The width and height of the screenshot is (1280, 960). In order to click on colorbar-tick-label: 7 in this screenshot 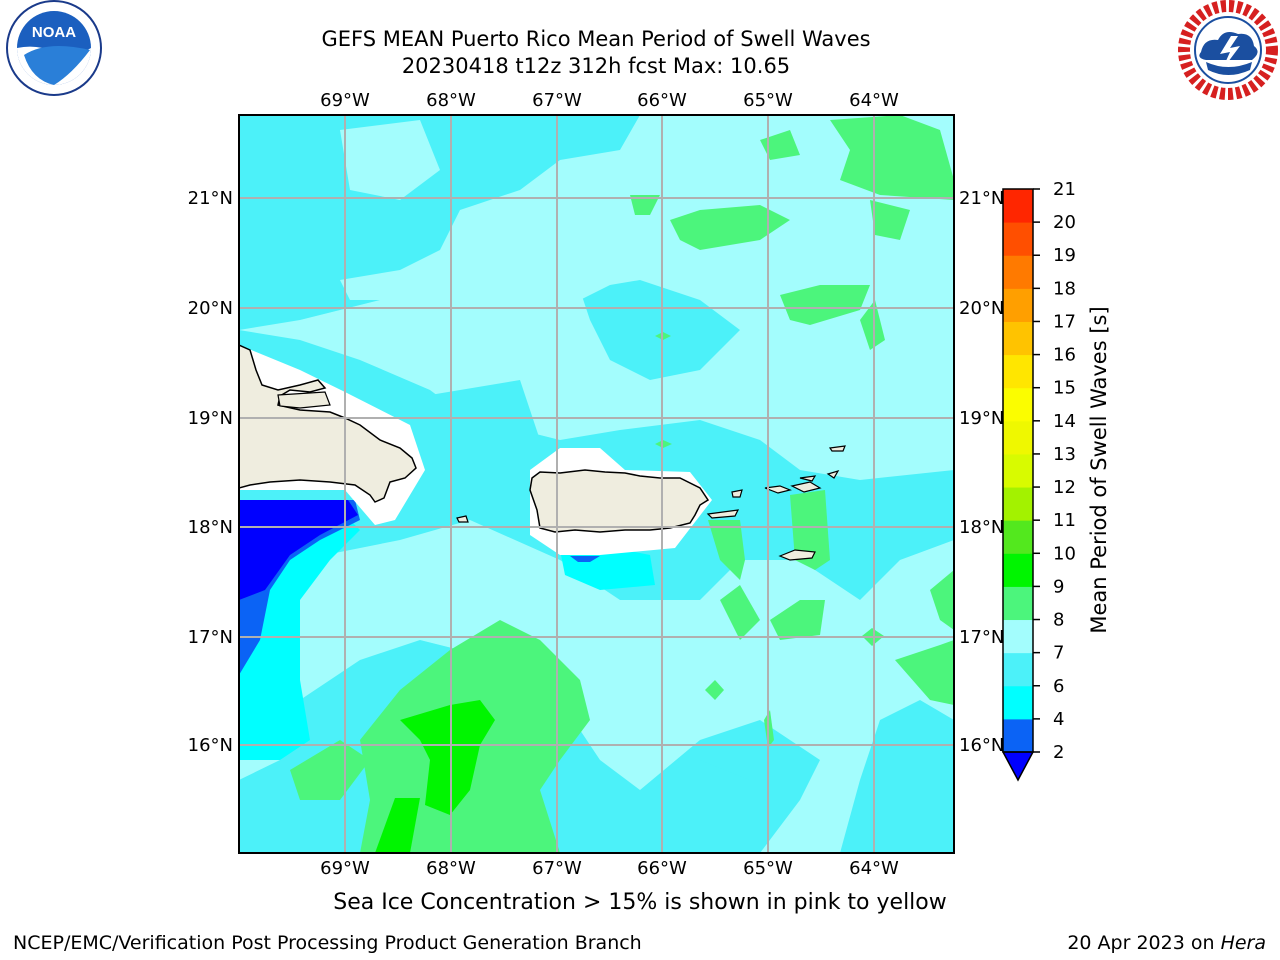, I will do `click(1058, 653)`.